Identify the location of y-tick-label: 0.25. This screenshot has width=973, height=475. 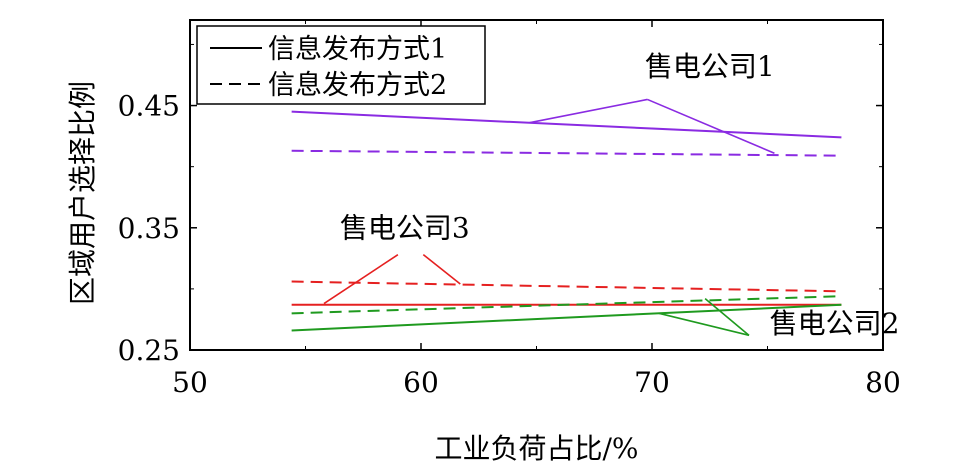
(149, 350).